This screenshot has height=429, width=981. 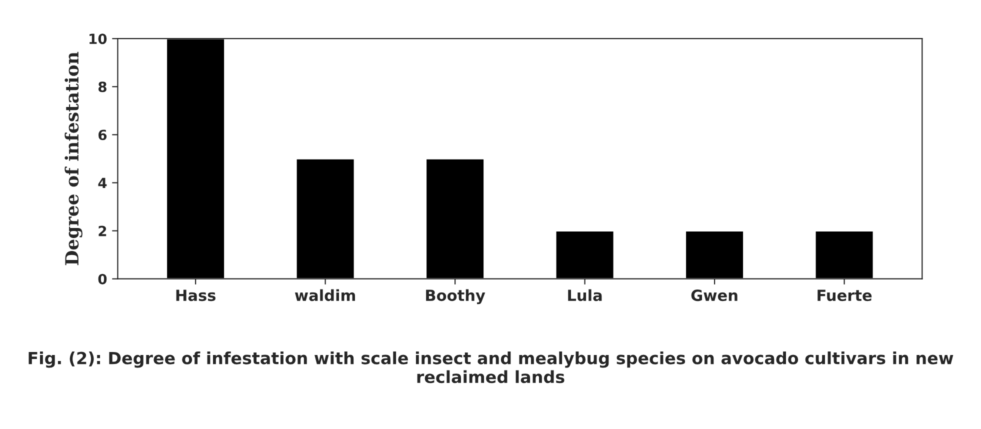 I want to click on y-axis-title: Degree of infestation, so click(x=73, y=159).